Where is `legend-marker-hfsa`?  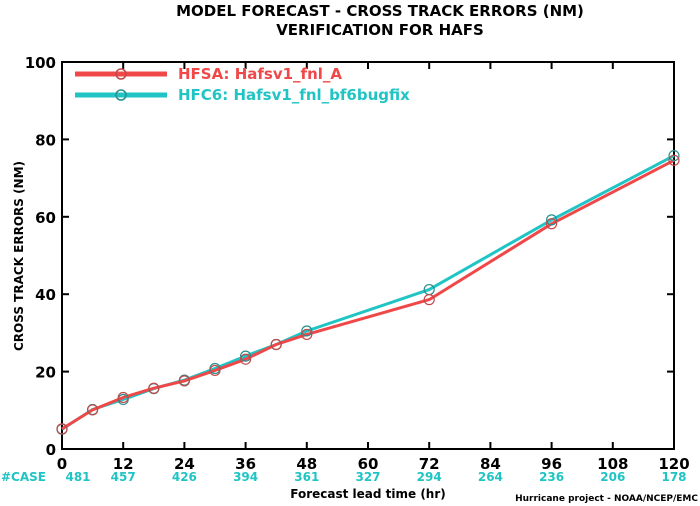
legend-marker-hfsa is located at coordinates (121, 74).